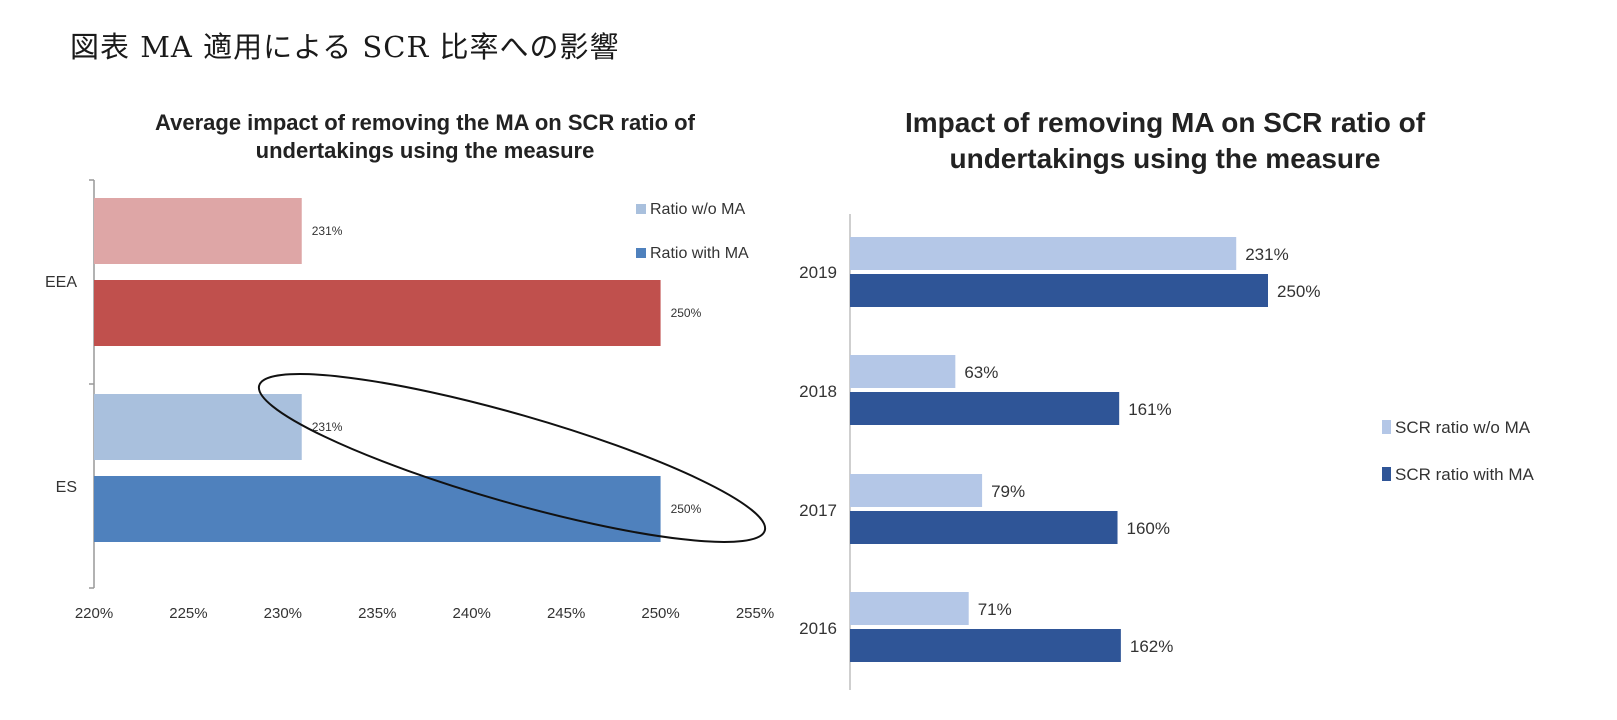 This screenshot has height=720, width=1617. What do you see at coordinates (1151, 646) in the screenshot?
I see `right-chart-data-label: 162%` at bounding box center [1151, 646].